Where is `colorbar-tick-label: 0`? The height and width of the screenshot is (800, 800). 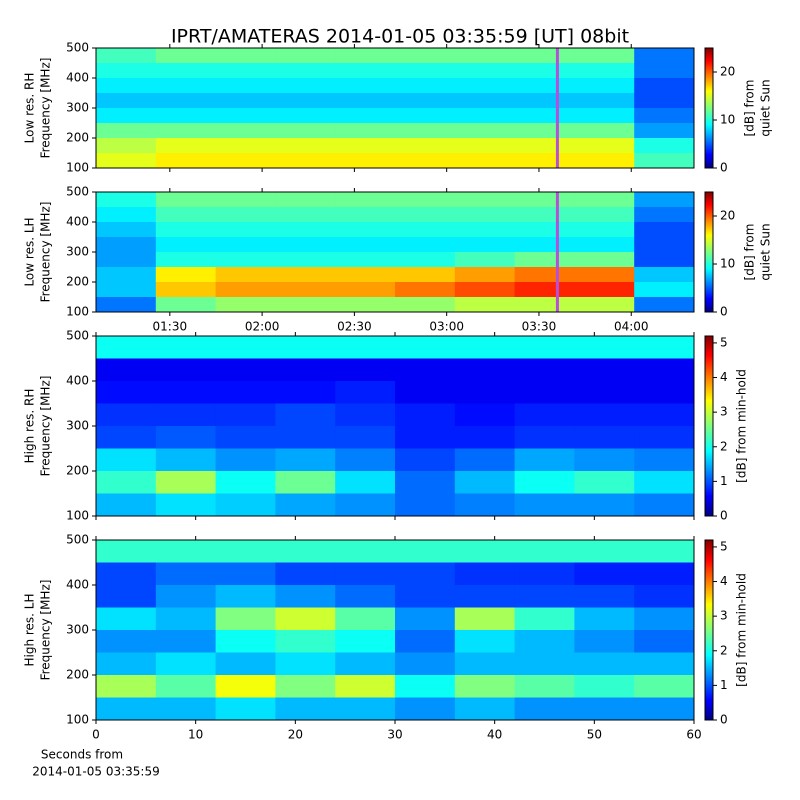
colorbar-tick-label: 0 is located at coordinates (724, 720).